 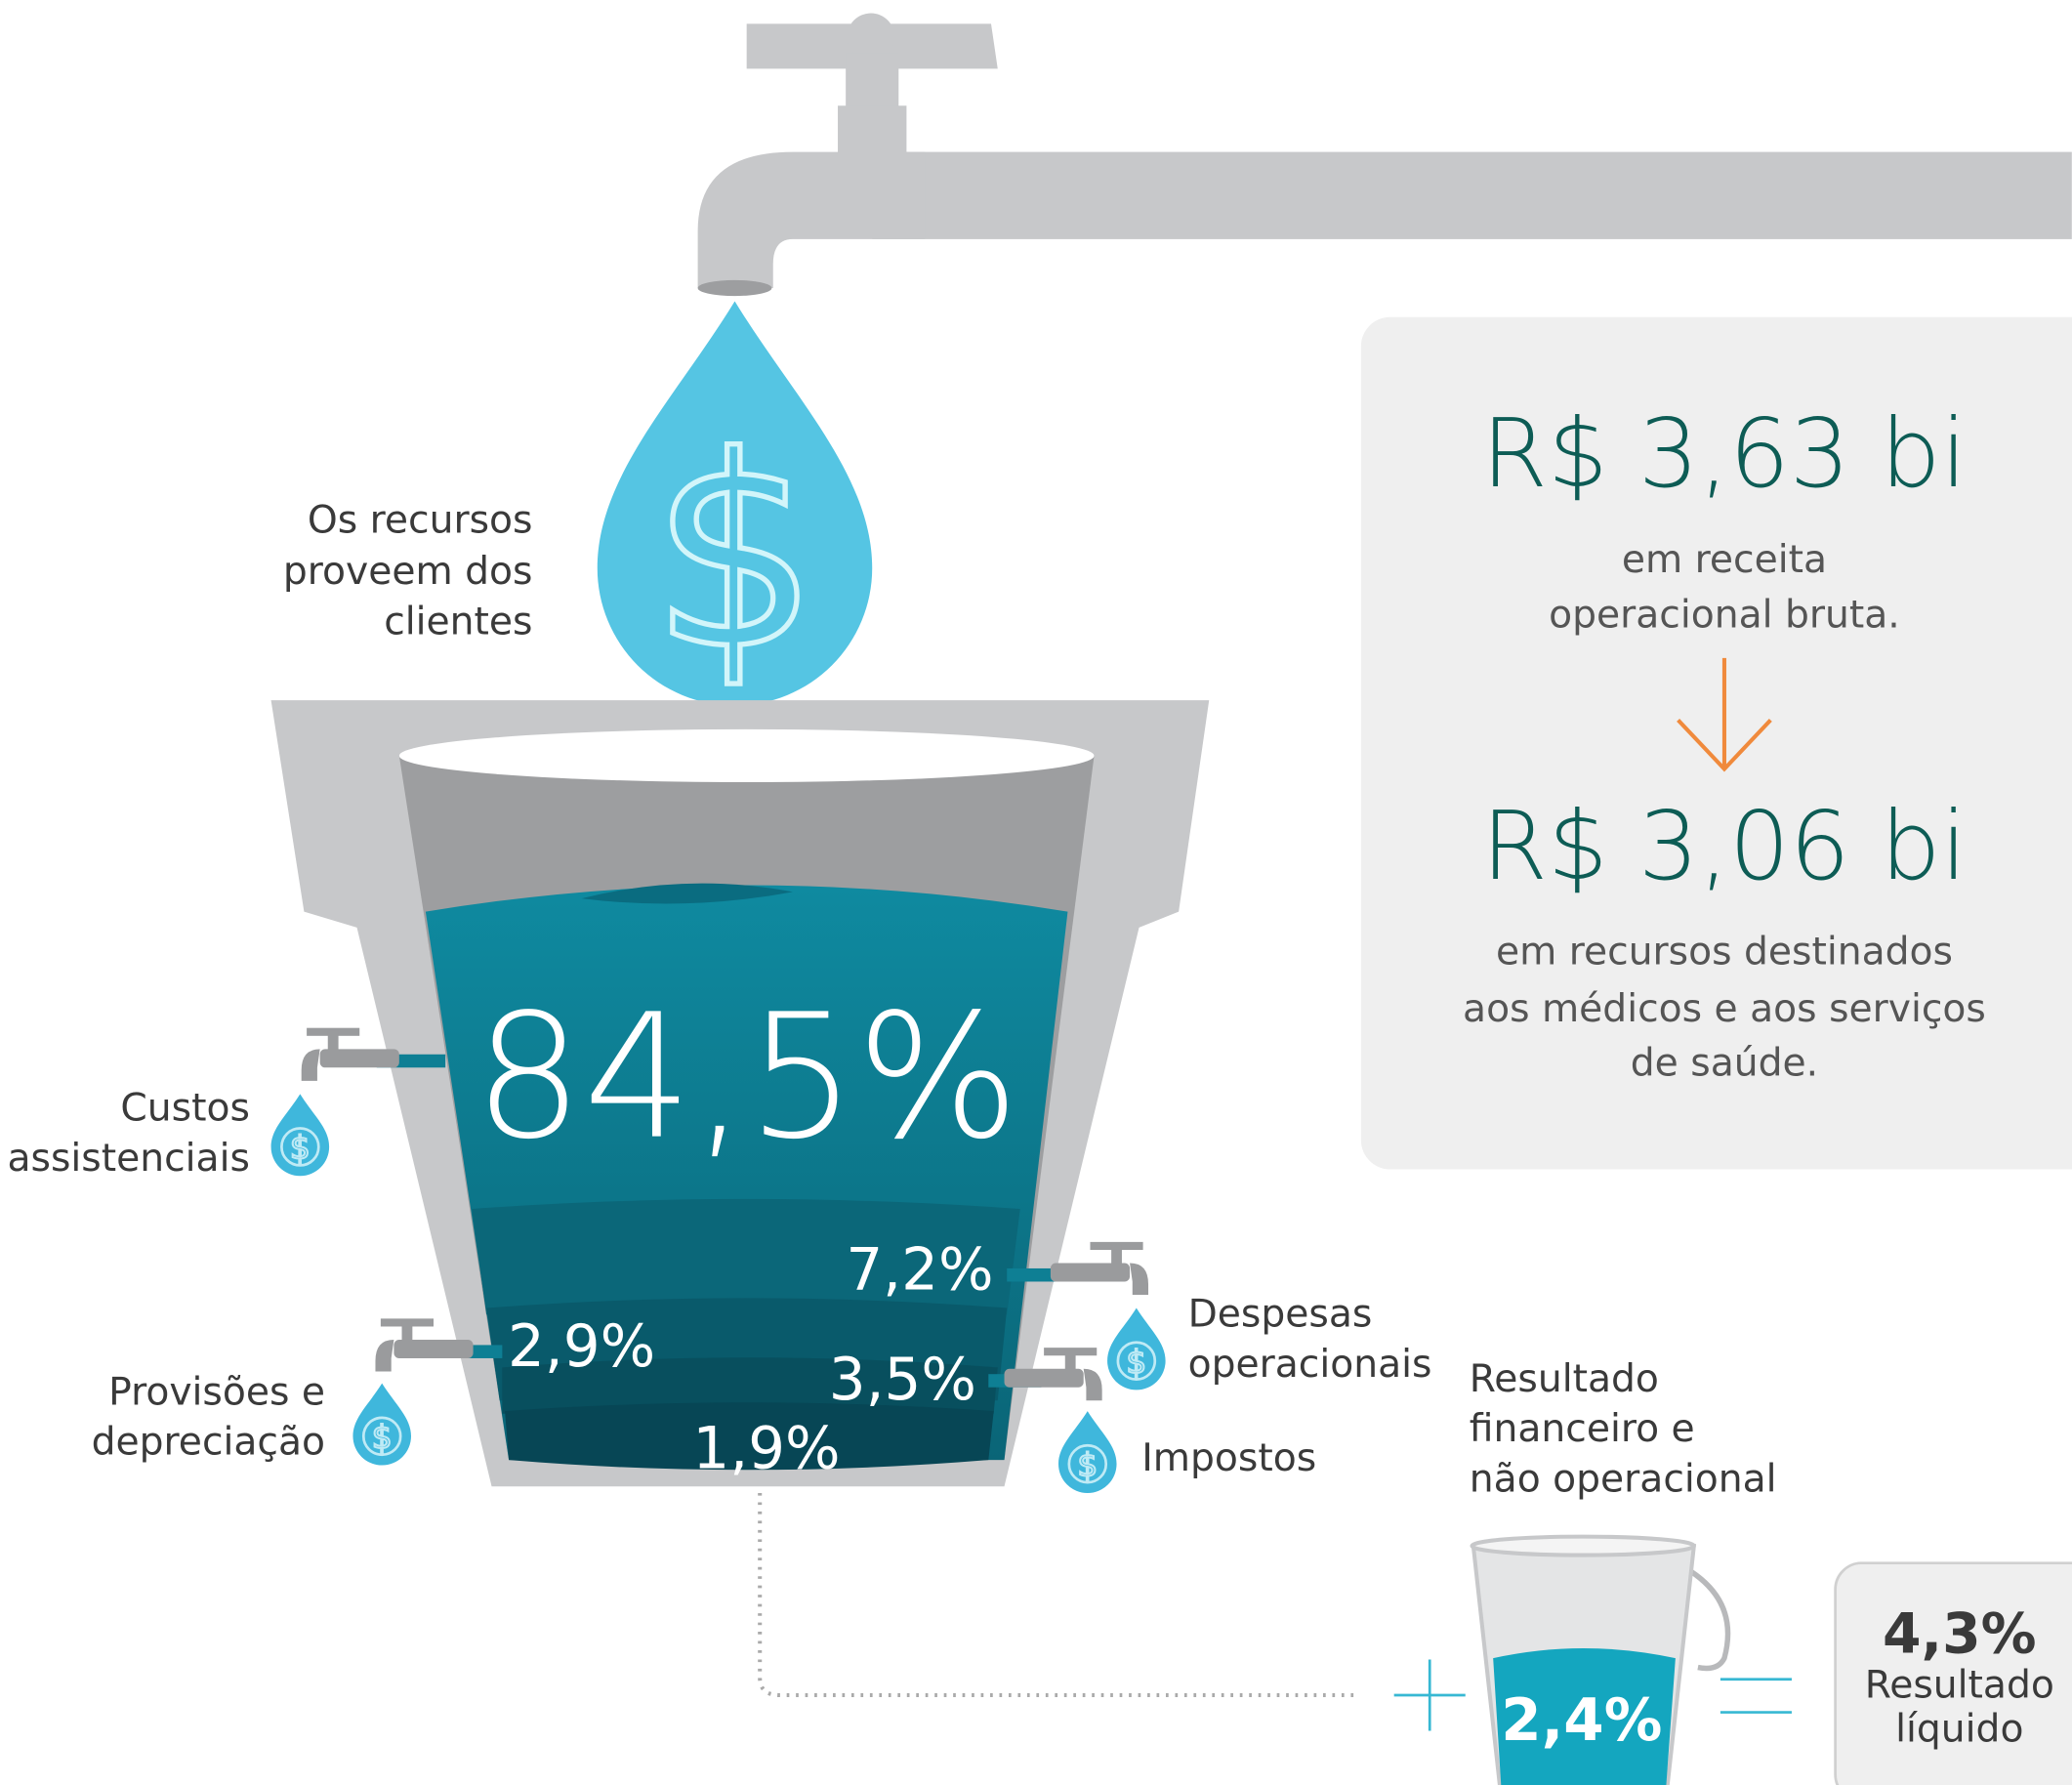 I want to click on label-line: clientes, so click(x=458, y=621).